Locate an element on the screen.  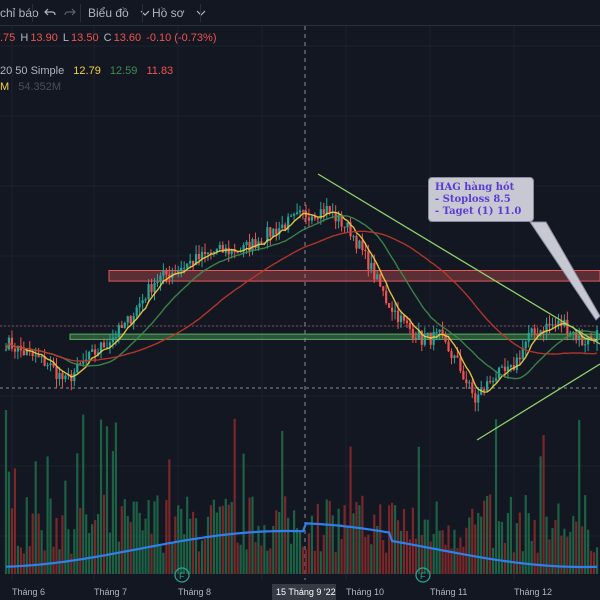
resistance-zone is located at coordinates (354, 276).